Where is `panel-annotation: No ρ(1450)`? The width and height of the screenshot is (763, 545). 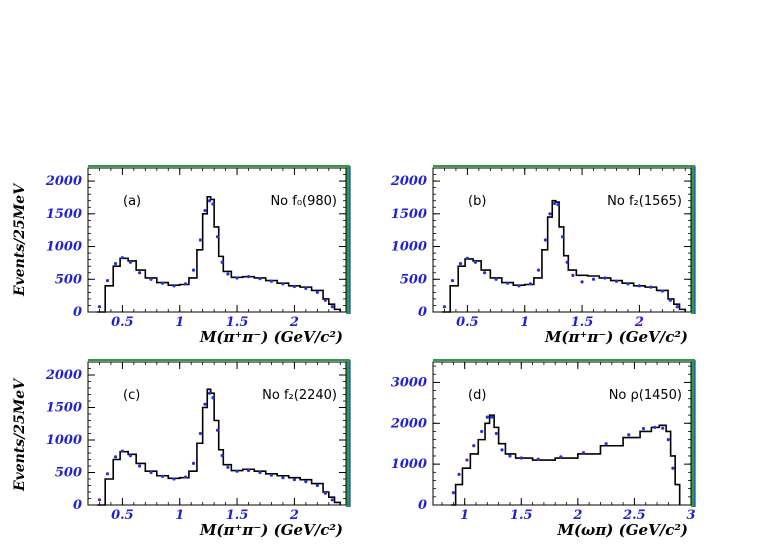 panel-annotation: No ρ(1450) is located at coordinates (645, 395).